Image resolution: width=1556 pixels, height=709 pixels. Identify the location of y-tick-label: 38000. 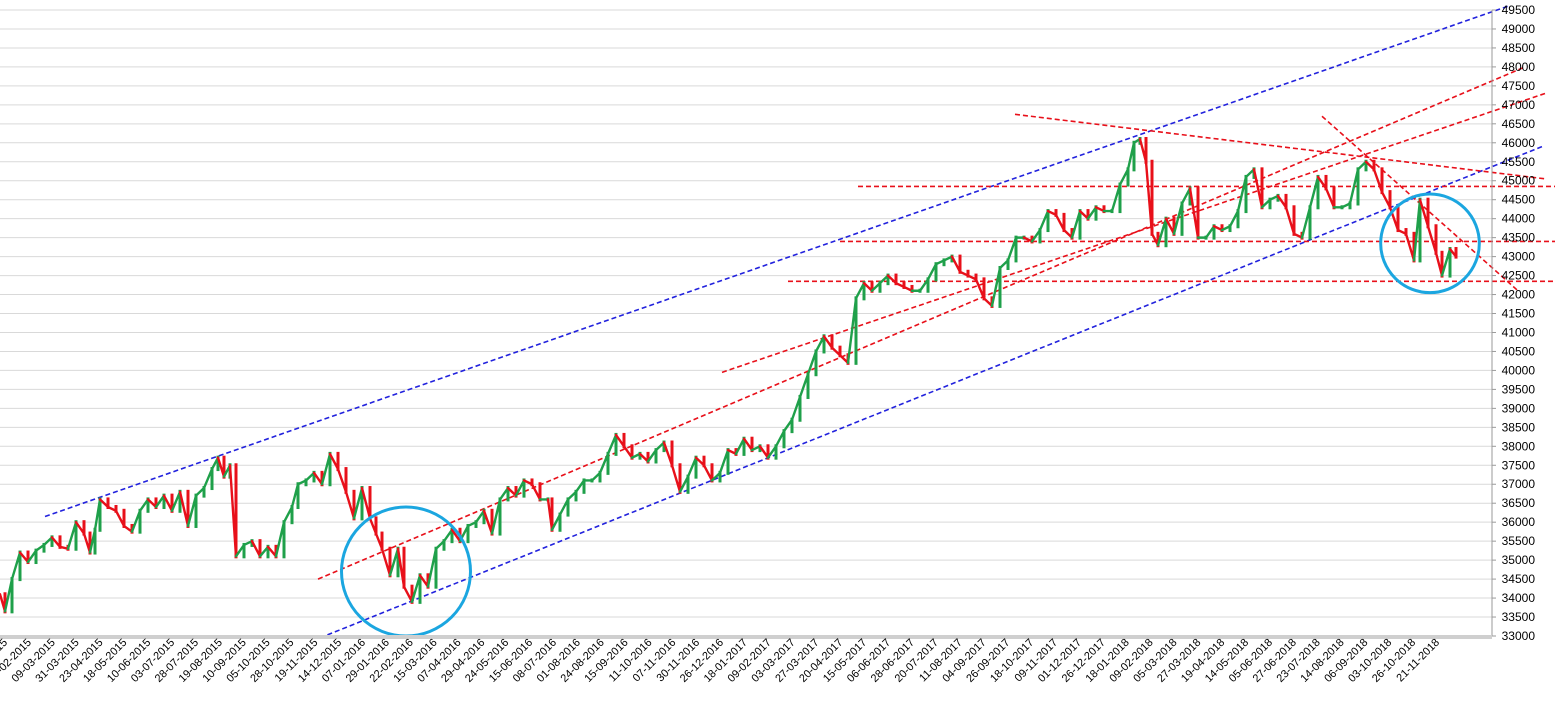
(1519, 446).